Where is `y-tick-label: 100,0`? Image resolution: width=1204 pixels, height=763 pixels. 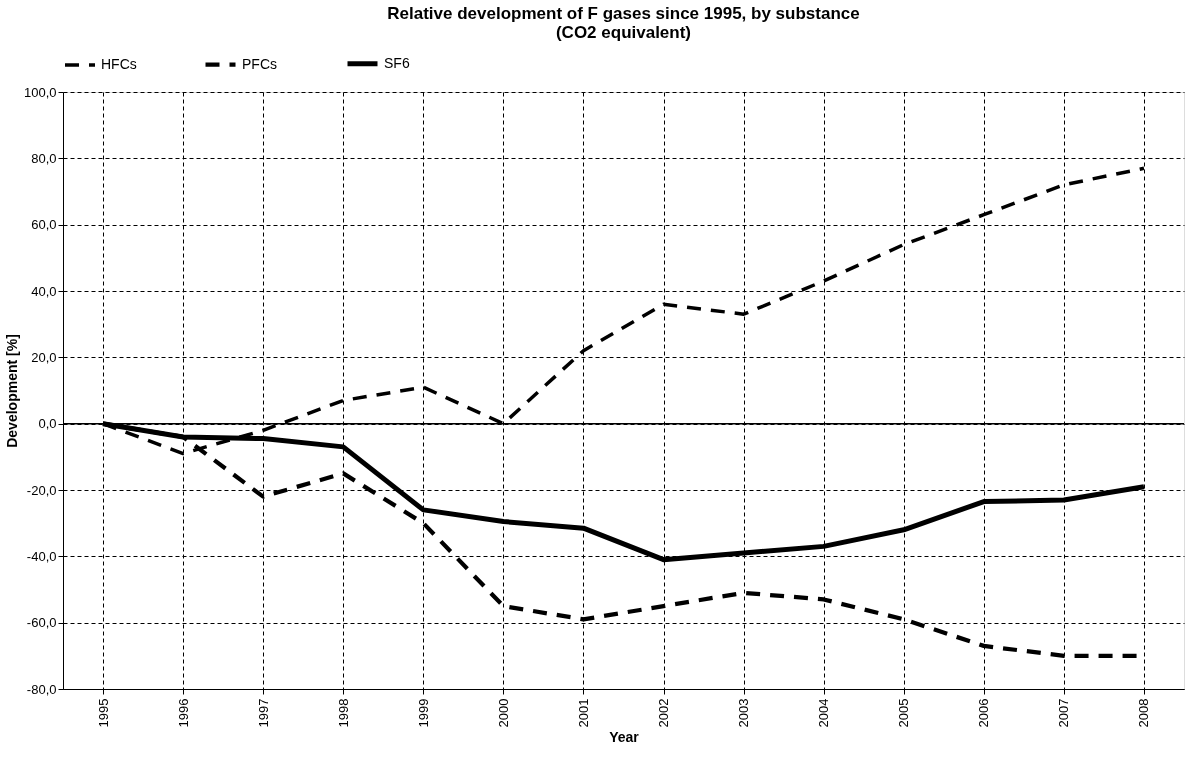
y-tick-label: 100,0 is located at coordinates (40, 92).